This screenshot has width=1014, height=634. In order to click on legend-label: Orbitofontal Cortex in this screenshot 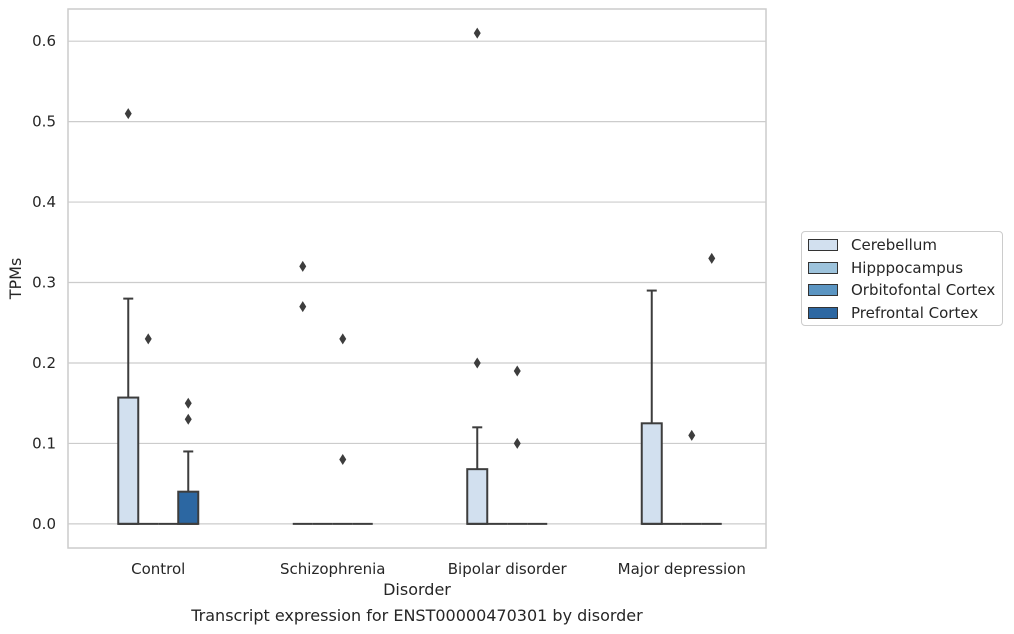, I will do `click(923, 290)`.